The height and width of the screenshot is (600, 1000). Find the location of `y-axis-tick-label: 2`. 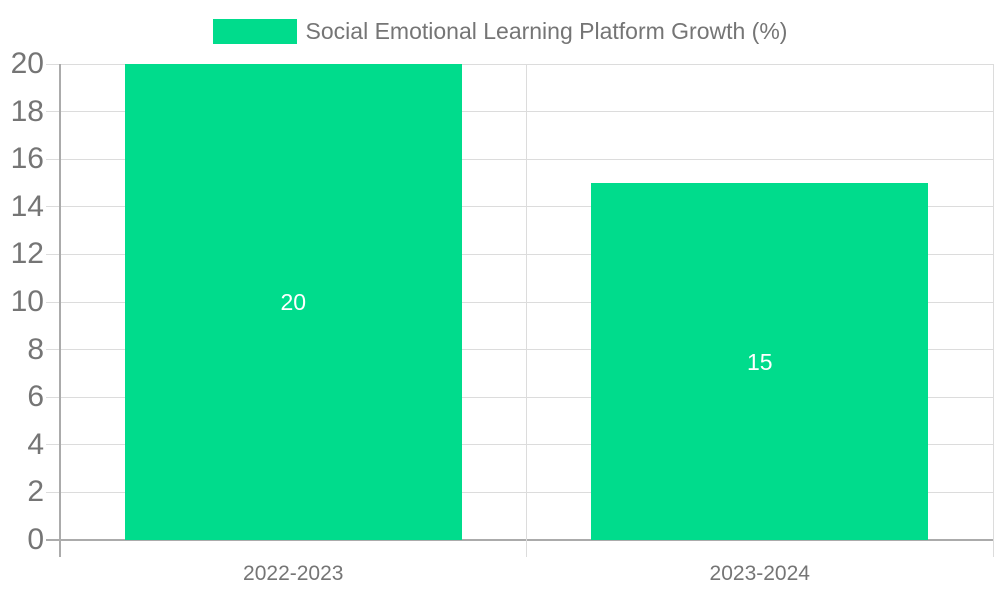

y-axis-tick-label: 2 is located at coordinates (35, 492).